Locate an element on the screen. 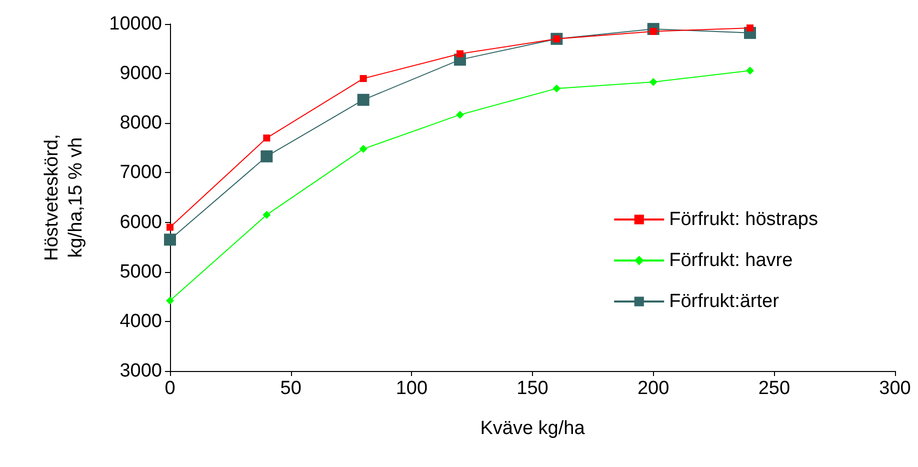  legend-label: Förfrukt:ärter is located at coordinates (724, 301).